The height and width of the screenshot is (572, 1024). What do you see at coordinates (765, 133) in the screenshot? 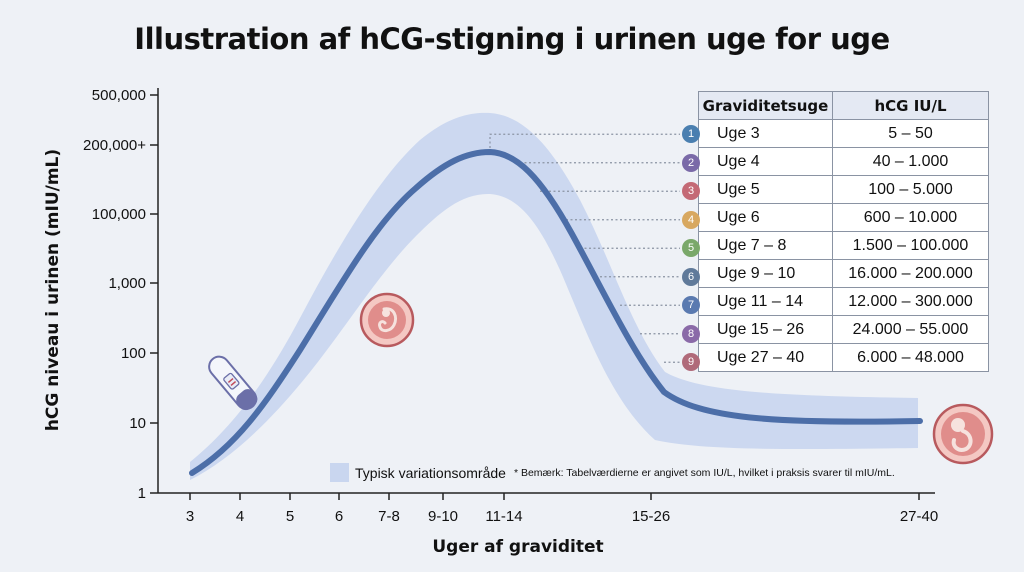
I see `table-cell-week: Uge 3` at bounding box center [765, 133].